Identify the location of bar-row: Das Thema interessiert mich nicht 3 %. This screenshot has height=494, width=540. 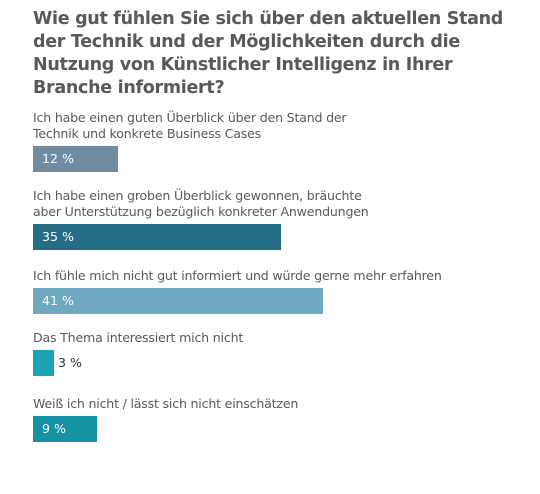
(283, 353).